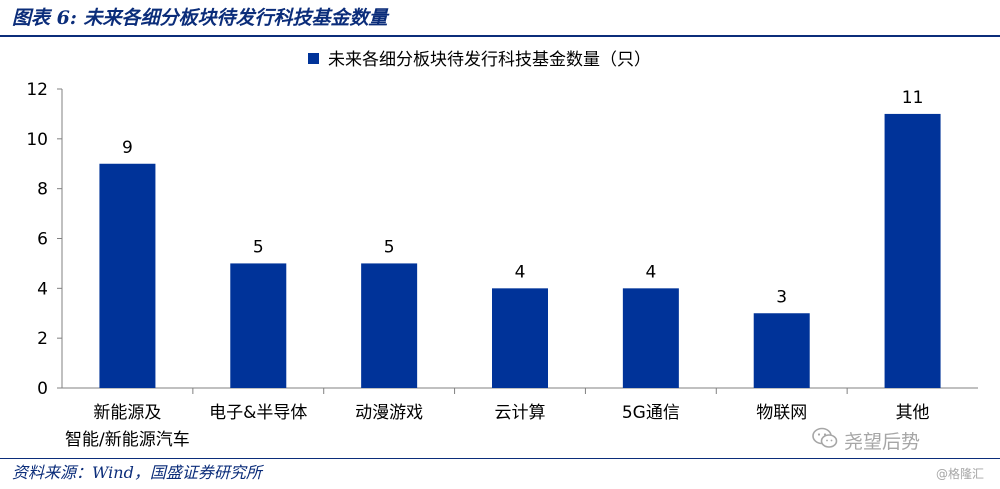 The width and height of the screenshot is (1000, 489). Describe the element at coordinates (42, 240) in the screenshot. I see `y-tick-label: 6` at that location.